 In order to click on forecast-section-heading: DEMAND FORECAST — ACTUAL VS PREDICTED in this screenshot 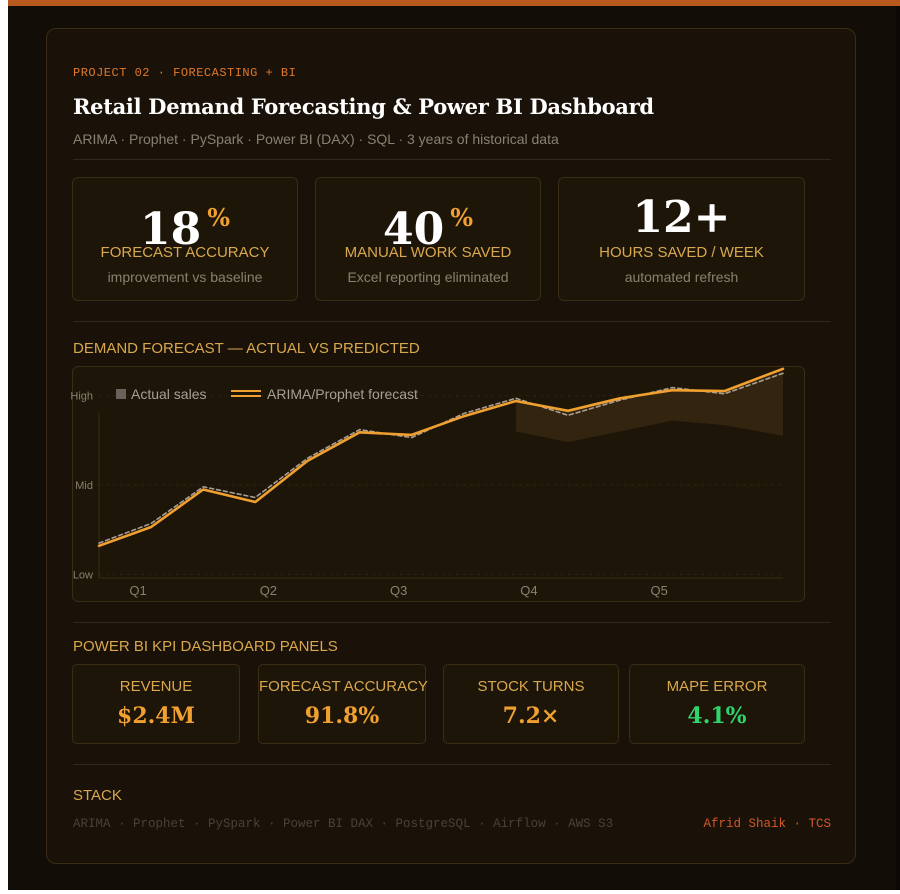, I will do `click(246, 348)`.